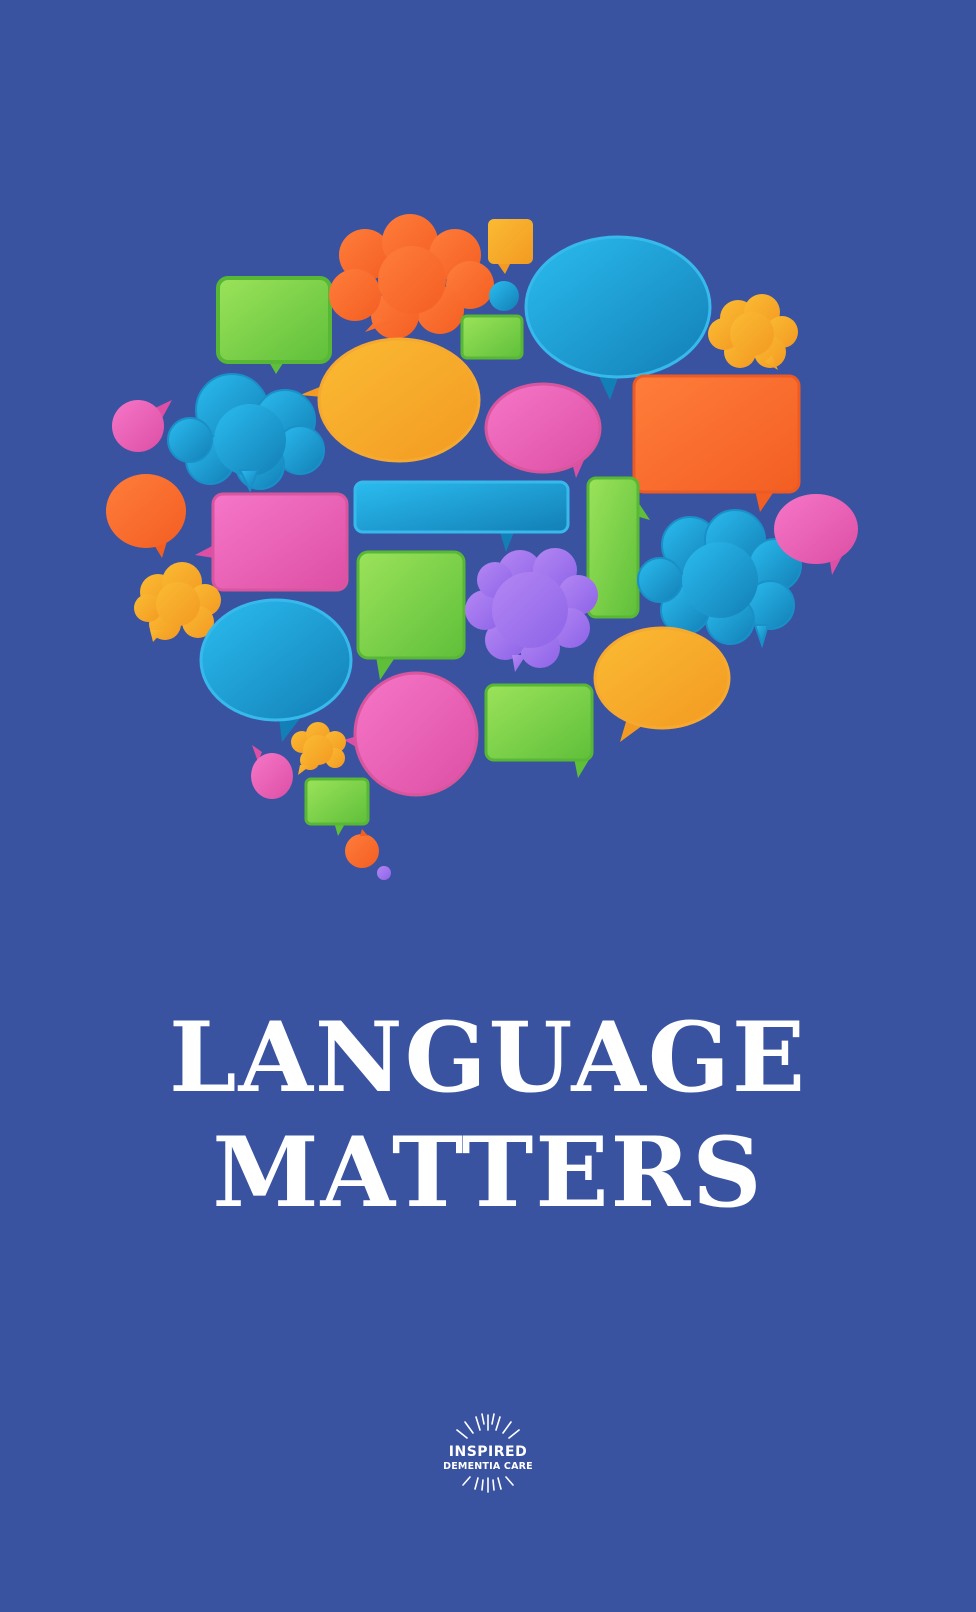  I want to click on speech-bubble-yellow-oval, so click(390, 400).